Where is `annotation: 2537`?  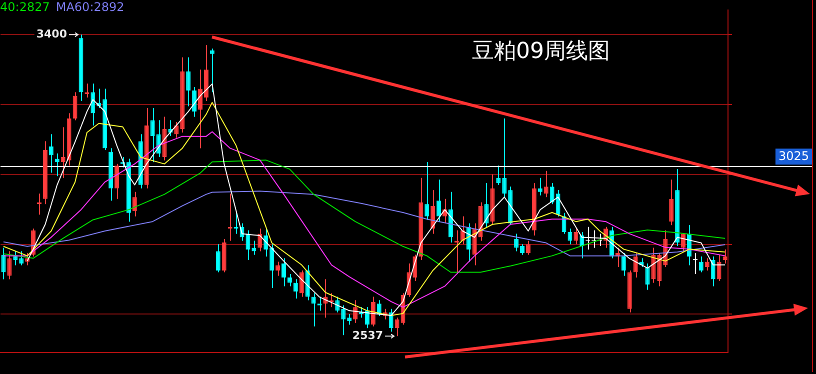
annotation: 2537 is located at coordinates (368, 335).